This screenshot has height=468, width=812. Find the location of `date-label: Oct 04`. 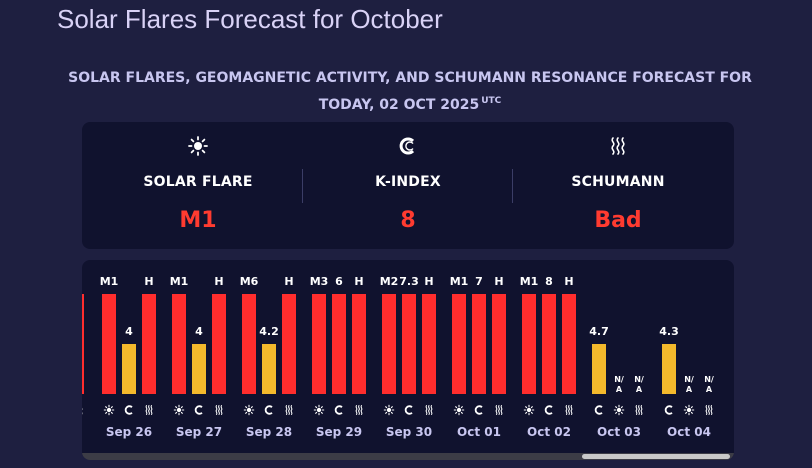

date-label: Oct 04 is located at coordinates (689, 432).